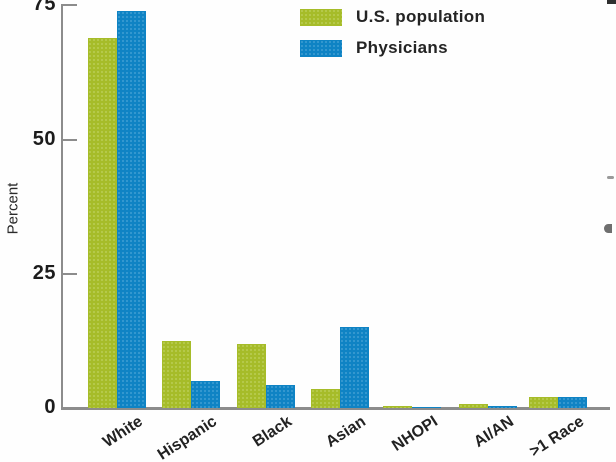 This screenshot has width=616, height=462. I want to click on x-label-nhopi: NHOPI, so click(415, 434).